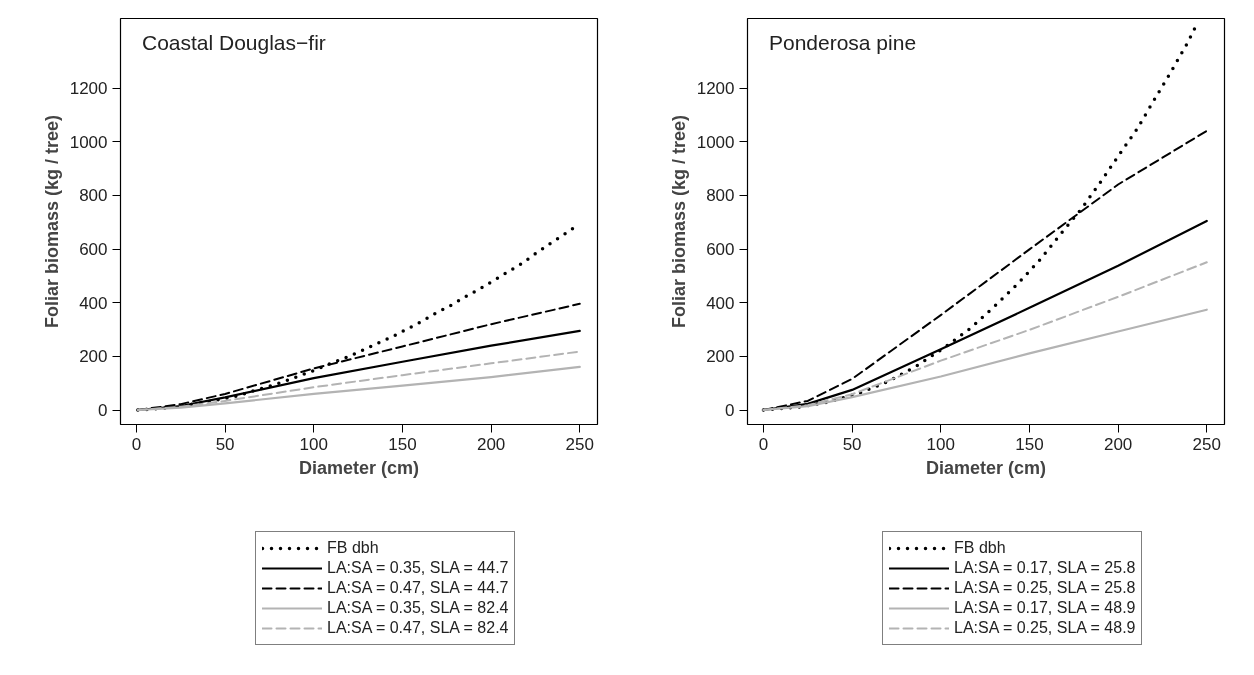  Describe the element at coordinates (1045, 588) in the screenshot. I see `legend-label: LA:SA = 0.25, SLA = 25.8` at that location.